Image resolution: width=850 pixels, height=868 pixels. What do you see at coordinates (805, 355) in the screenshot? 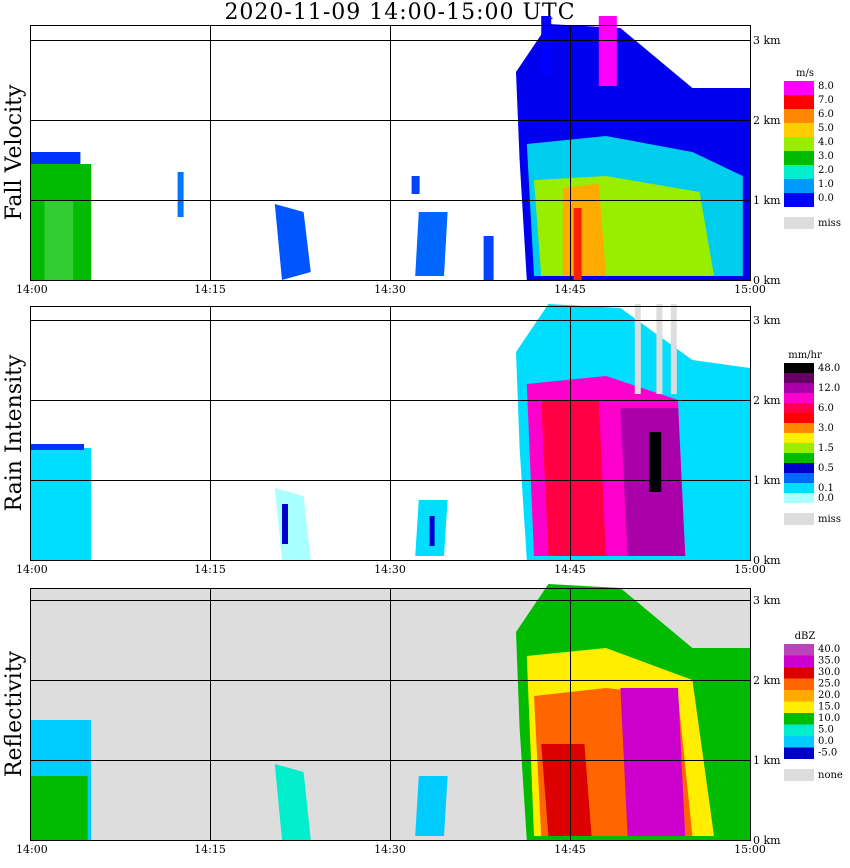
I see `legend-unit: mm/hr` at bounding box center [805, 355].